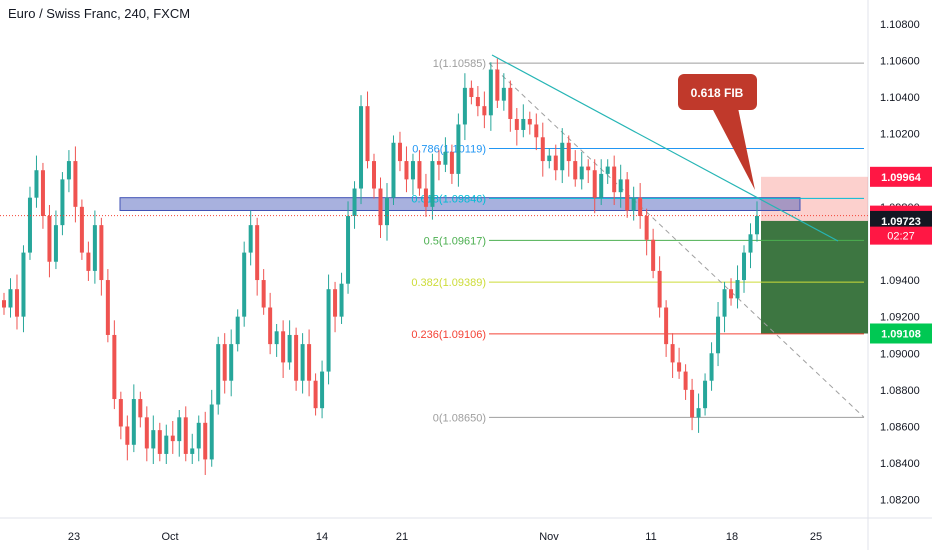 This screenshot has height=550, width=932. Describe the element at coordinates (717, 92) in the screenshot. I see `callout-box` at that location.